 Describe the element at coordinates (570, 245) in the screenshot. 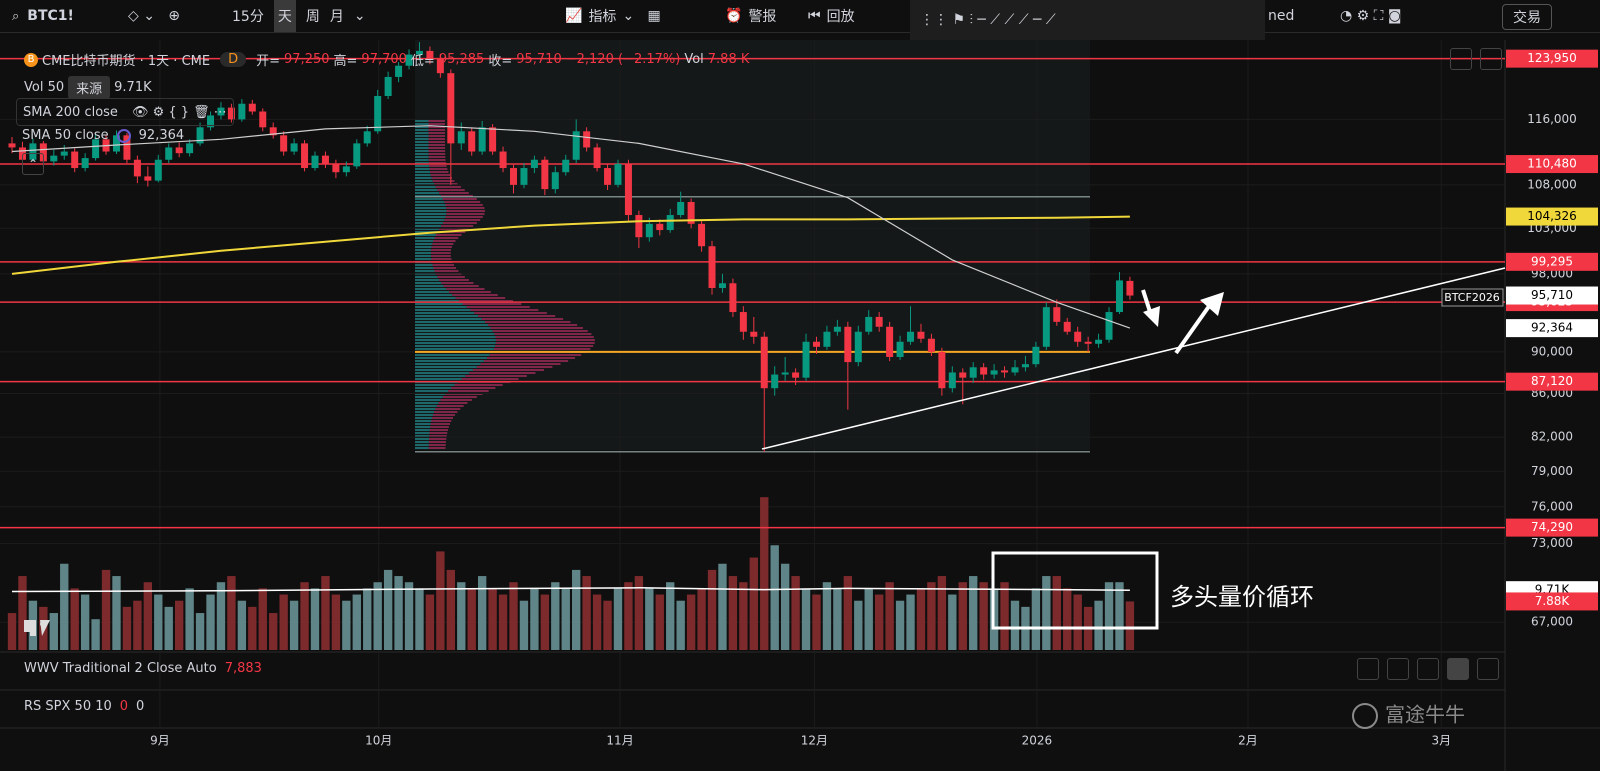

I see `sma-line` at that location.